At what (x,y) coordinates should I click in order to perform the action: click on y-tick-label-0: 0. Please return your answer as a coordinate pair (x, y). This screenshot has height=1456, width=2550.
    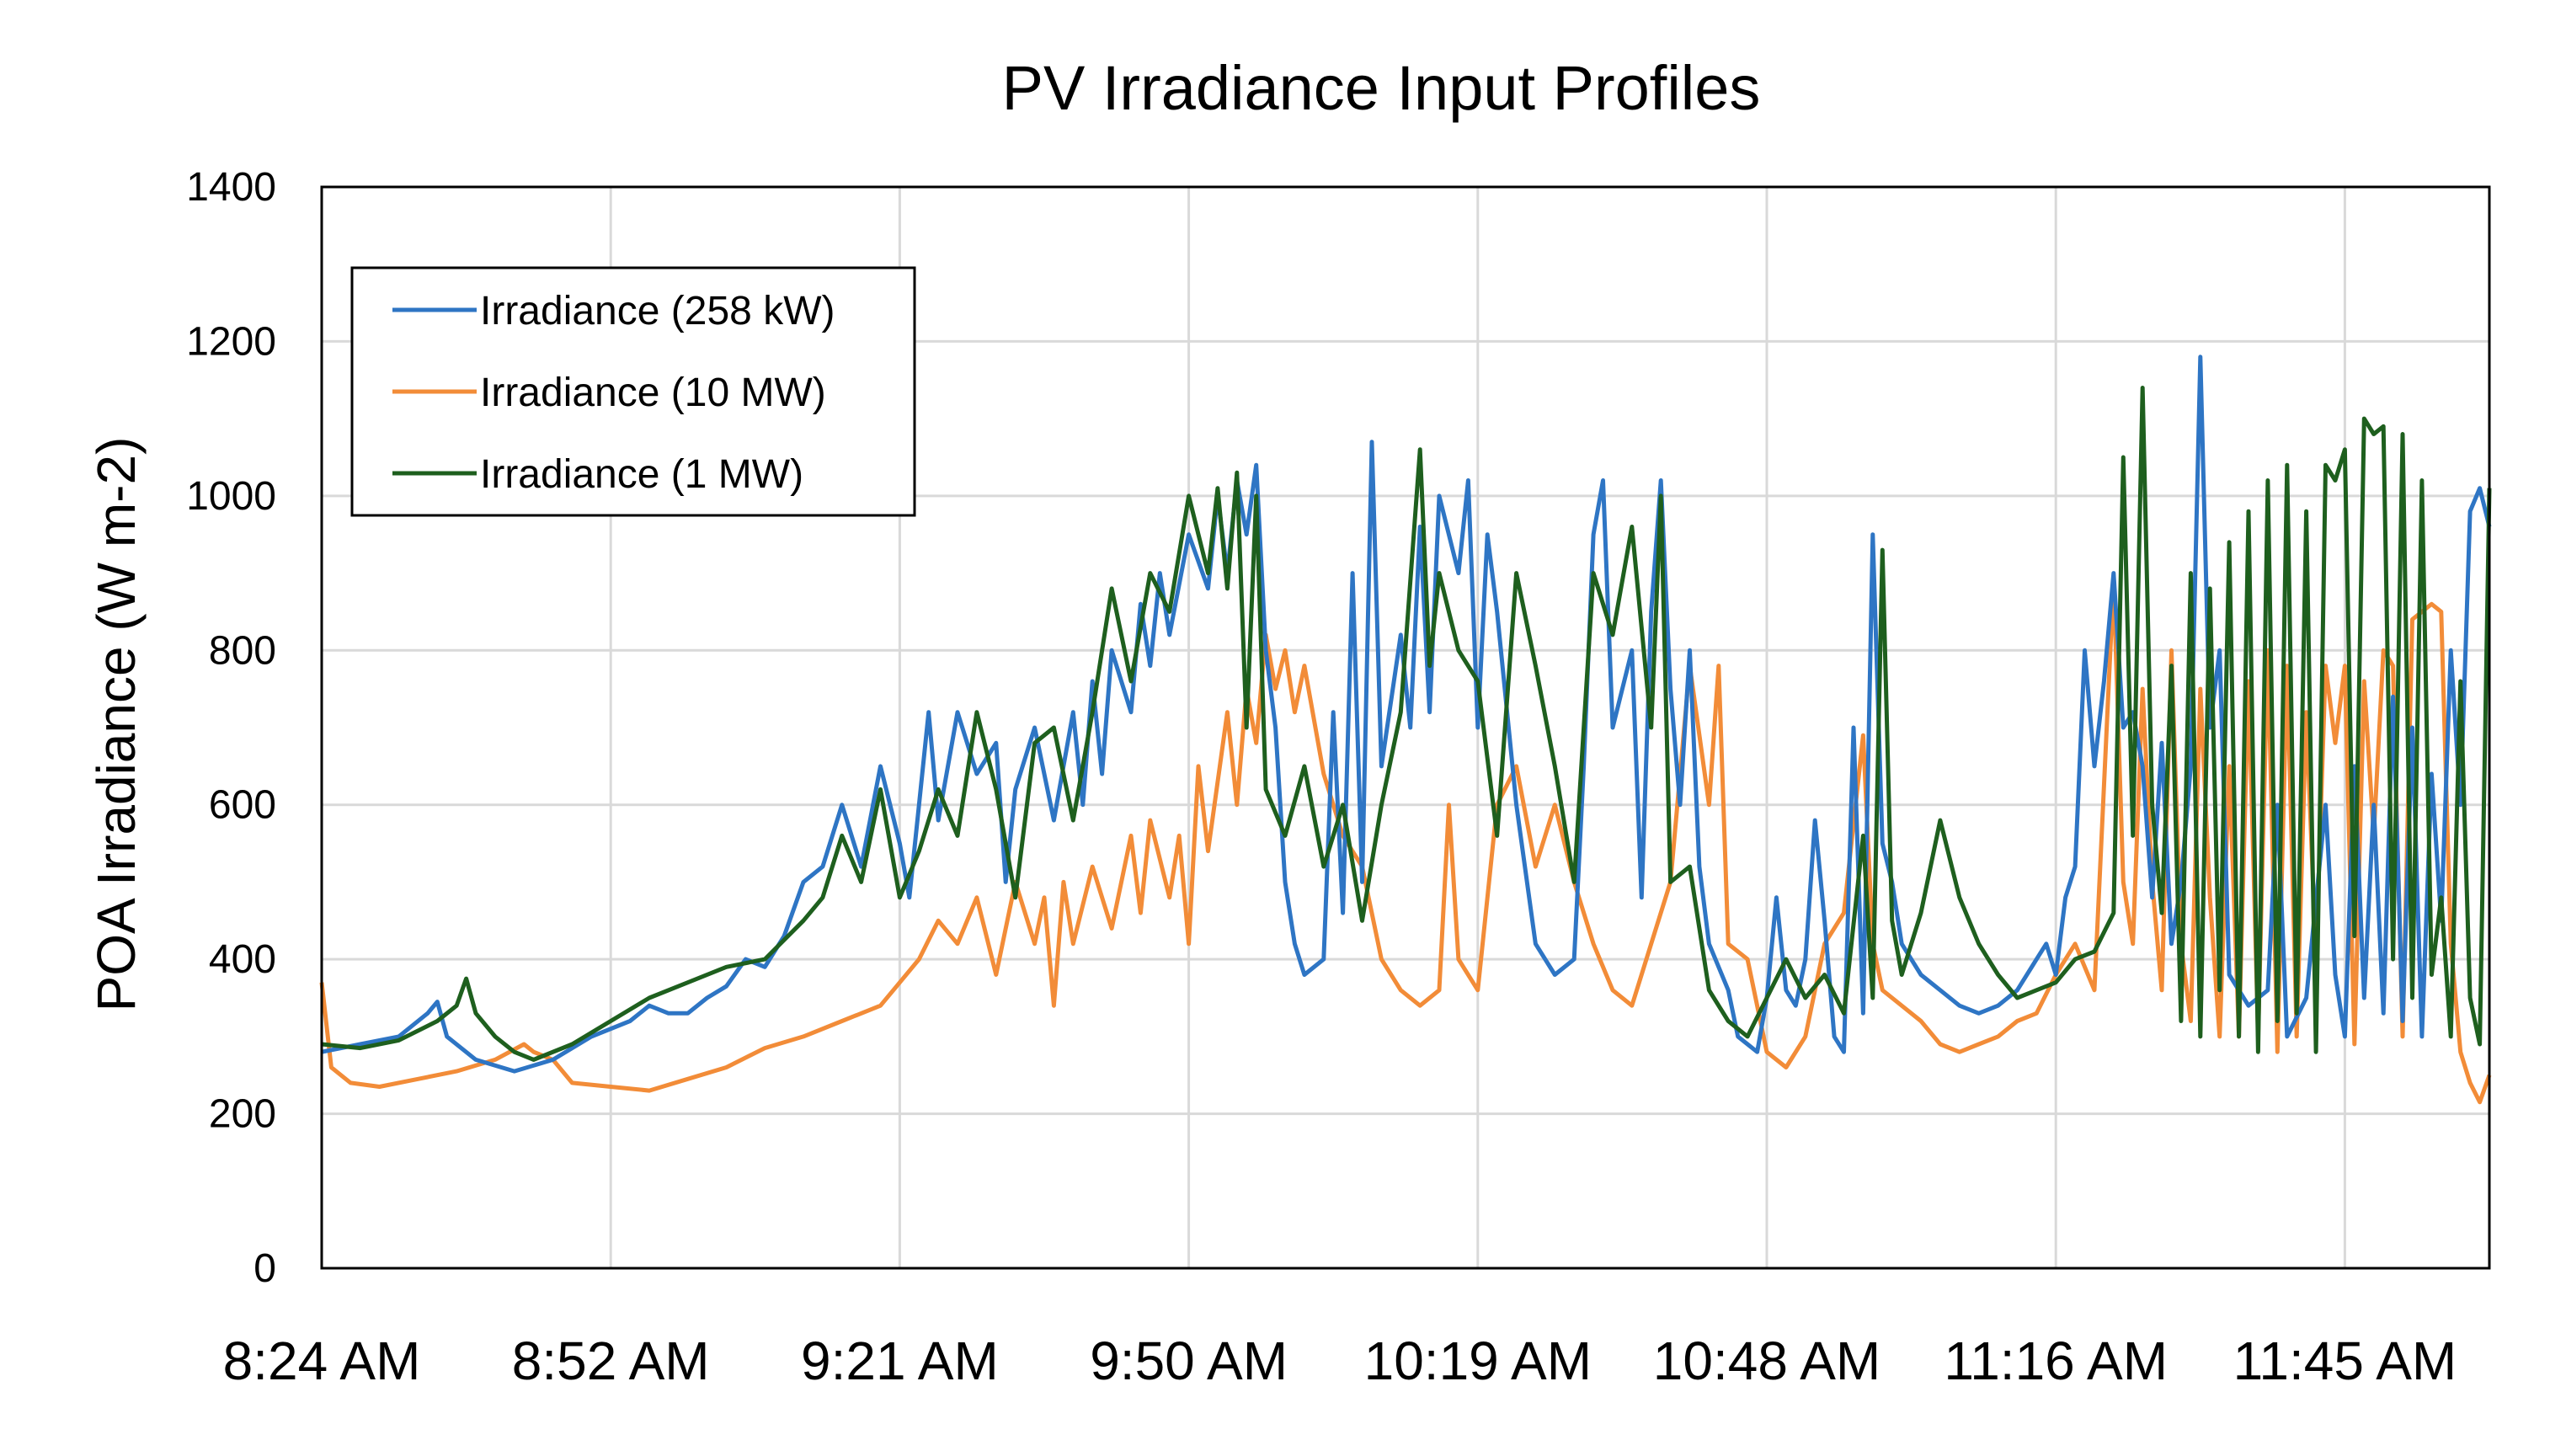
    Looking at the image, I should click on (264, 1268).